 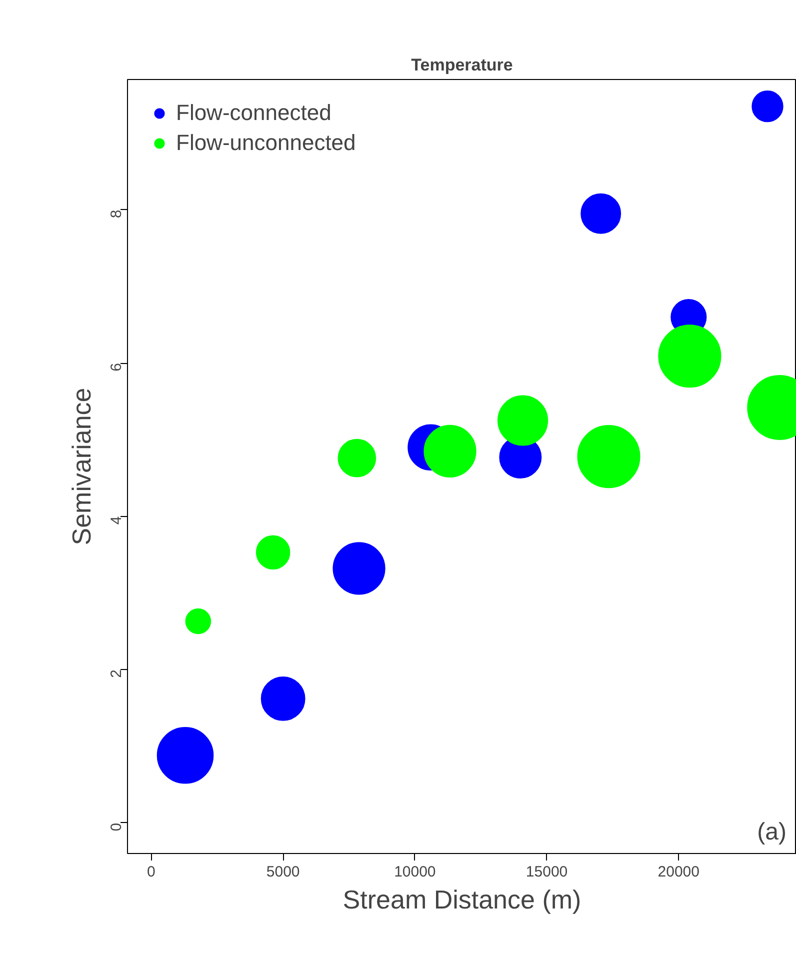 I want to click on y-tick-label: 0, so click(x=116, y=827).